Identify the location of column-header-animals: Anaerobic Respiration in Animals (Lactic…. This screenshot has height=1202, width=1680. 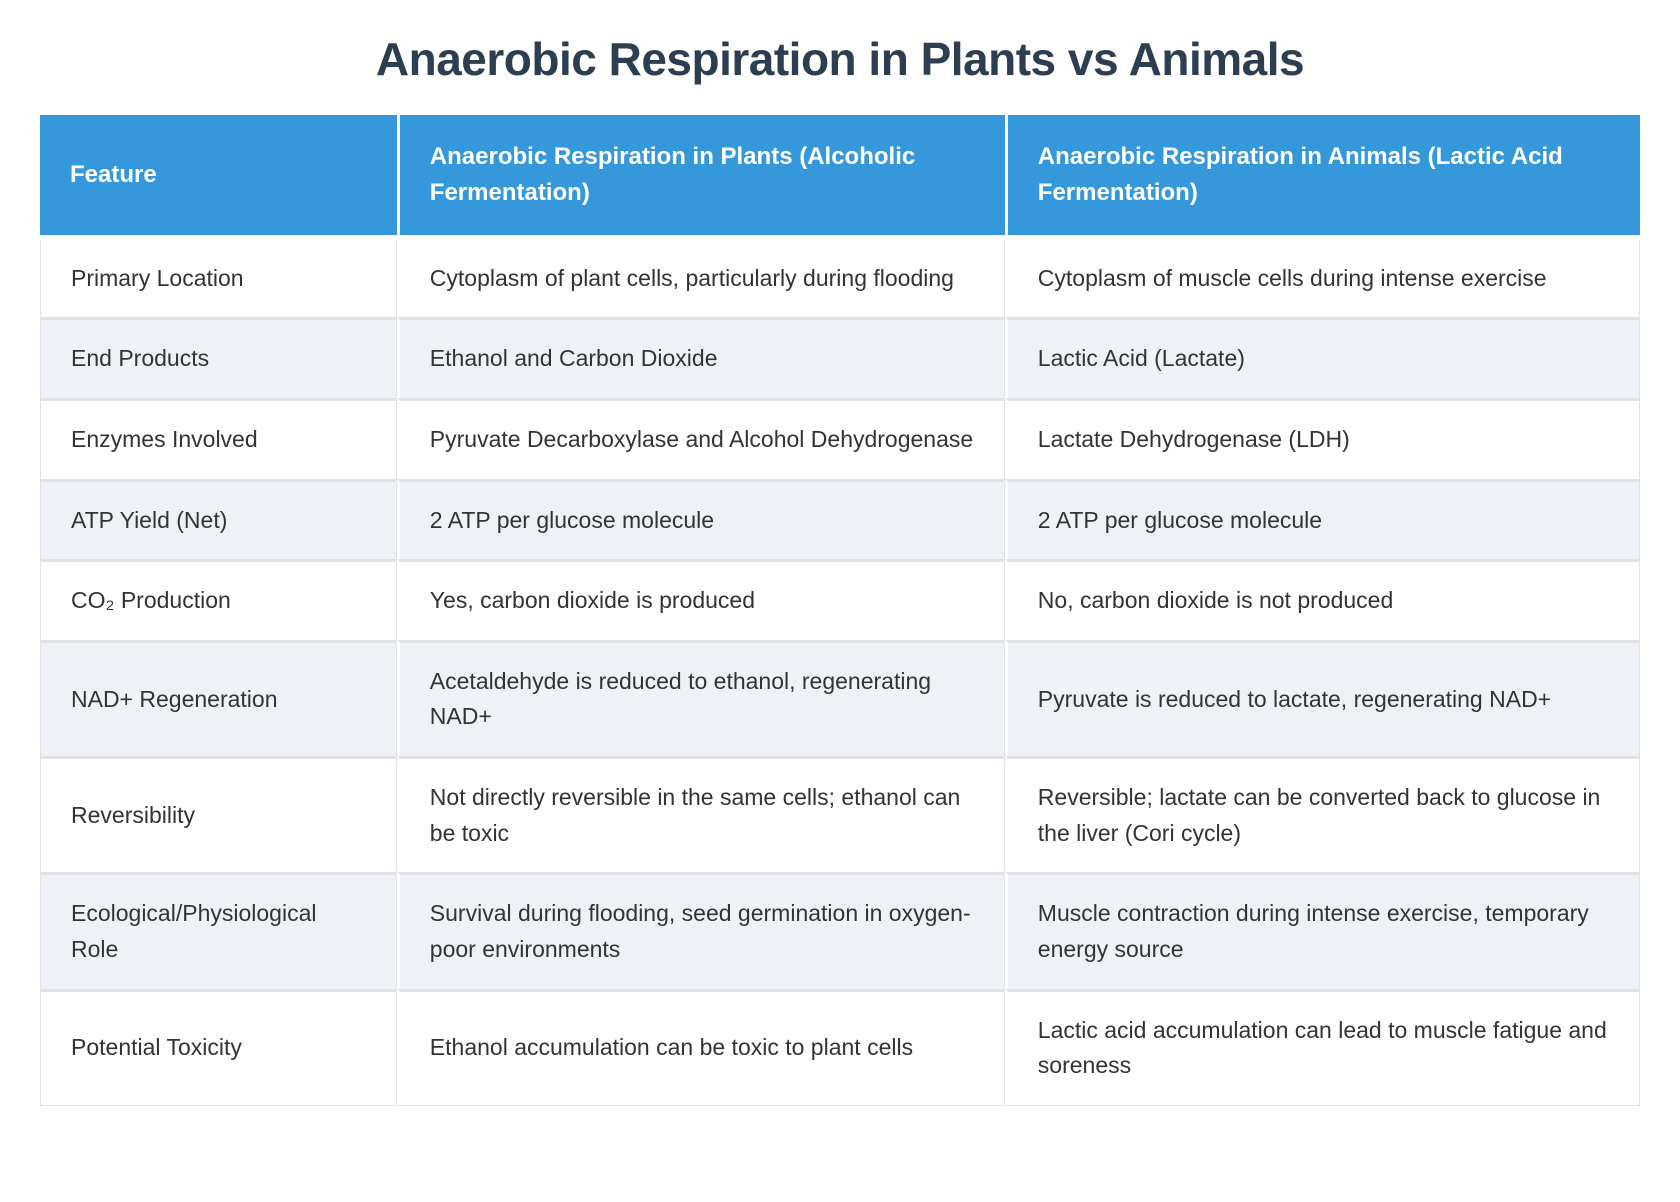
(1322, 177).